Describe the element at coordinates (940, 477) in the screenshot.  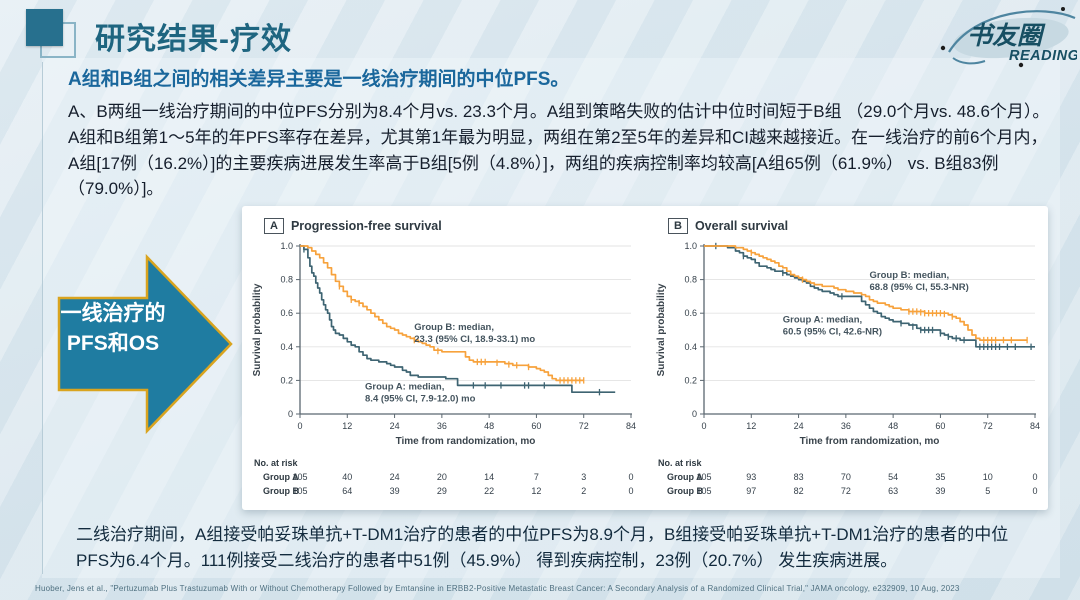
I see `svg-text: 35` at that location.